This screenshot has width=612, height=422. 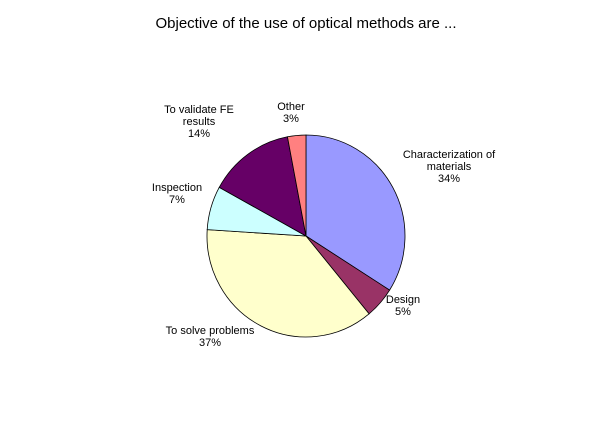 What do you see at coordinates (210, 337) in the screenshot?
I see `slice-label-2: To solve problems 37%` at bounding box center [210, 337].